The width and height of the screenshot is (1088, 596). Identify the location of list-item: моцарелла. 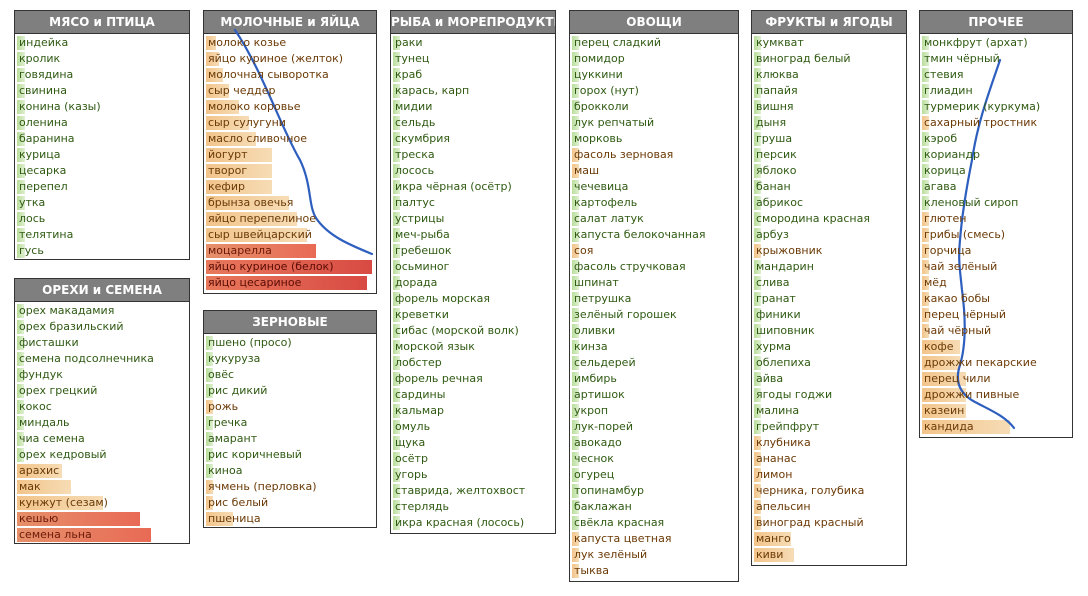
(290, 251).